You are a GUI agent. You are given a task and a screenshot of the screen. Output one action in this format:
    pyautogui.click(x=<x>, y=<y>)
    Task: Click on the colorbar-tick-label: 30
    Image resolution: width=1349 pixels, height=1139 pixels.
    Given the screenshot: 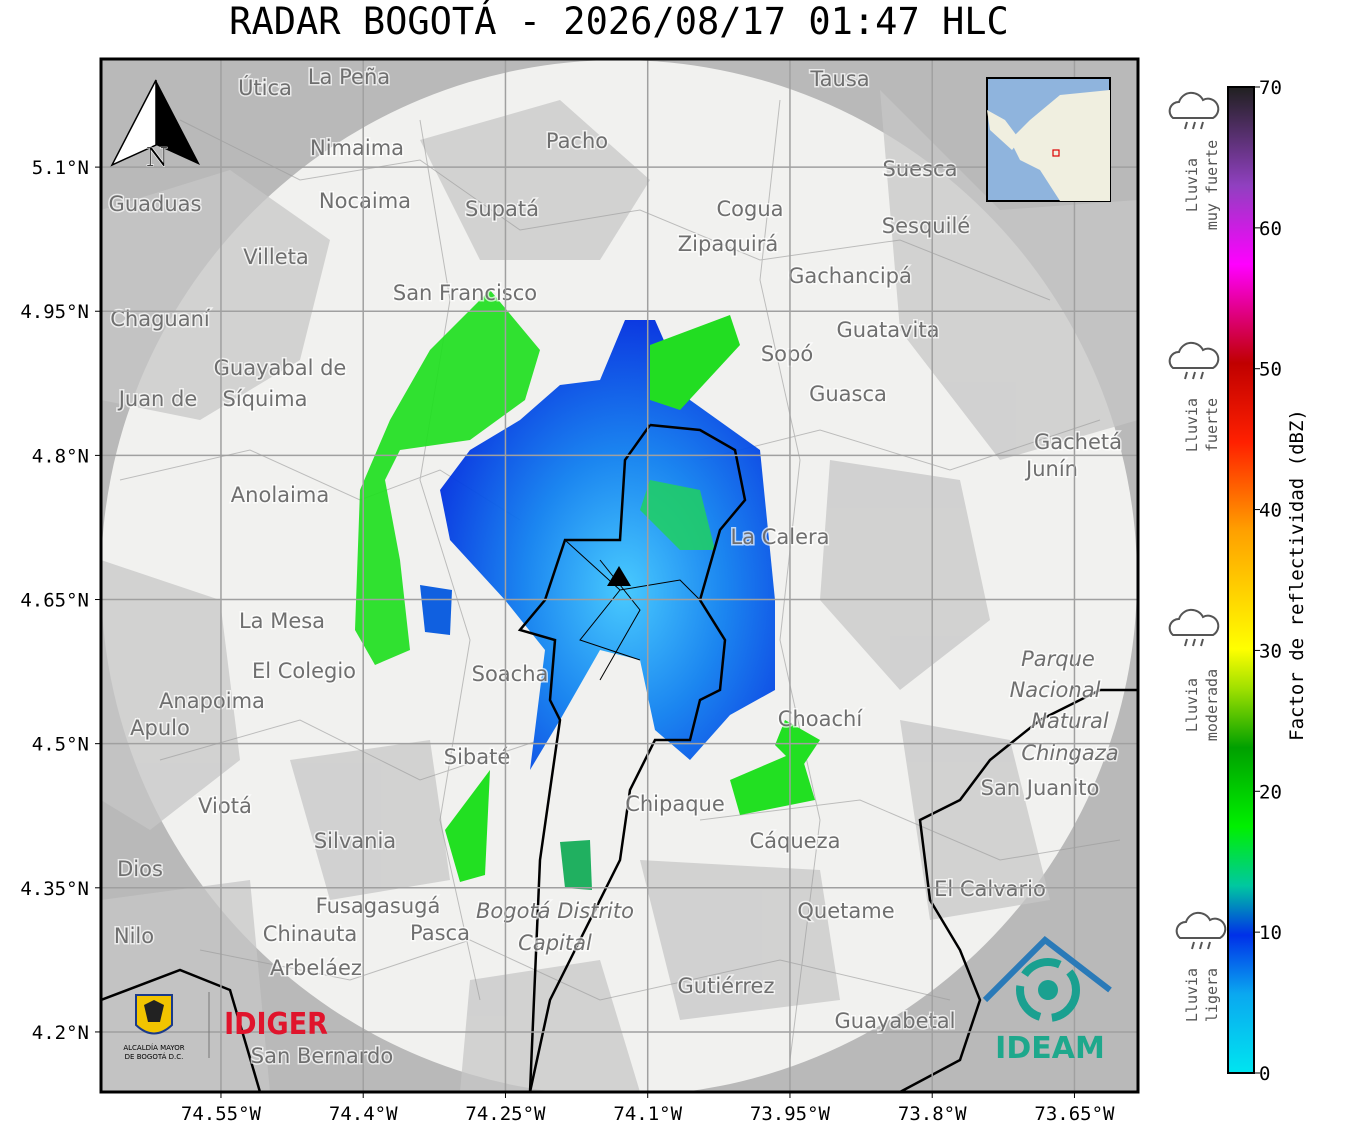 What is the action you would take?
    pyautogui.click(x=1270, y=651)
    